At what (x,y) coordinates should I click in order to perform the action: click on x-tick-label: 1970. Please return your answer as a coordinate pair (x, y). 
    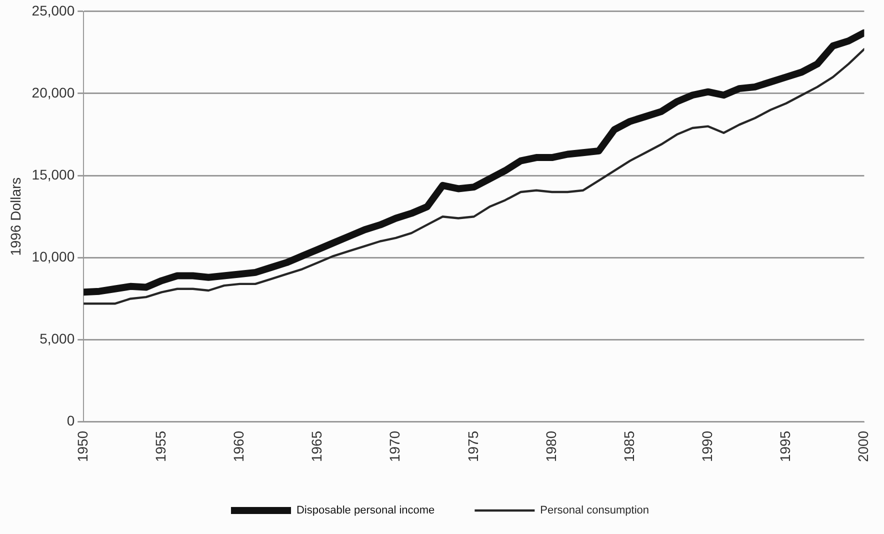
    Looking at the image, I should click on (394, 446).